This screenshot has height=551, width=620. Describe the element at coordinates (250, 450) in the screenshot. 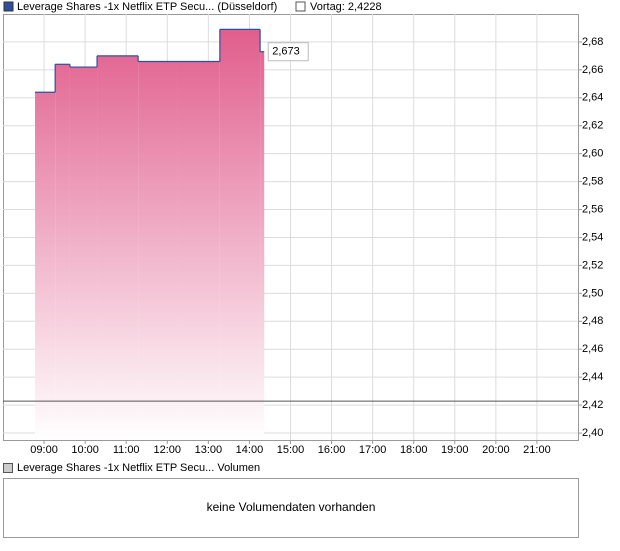

I see `x-tick-label: 14:00` at that location.